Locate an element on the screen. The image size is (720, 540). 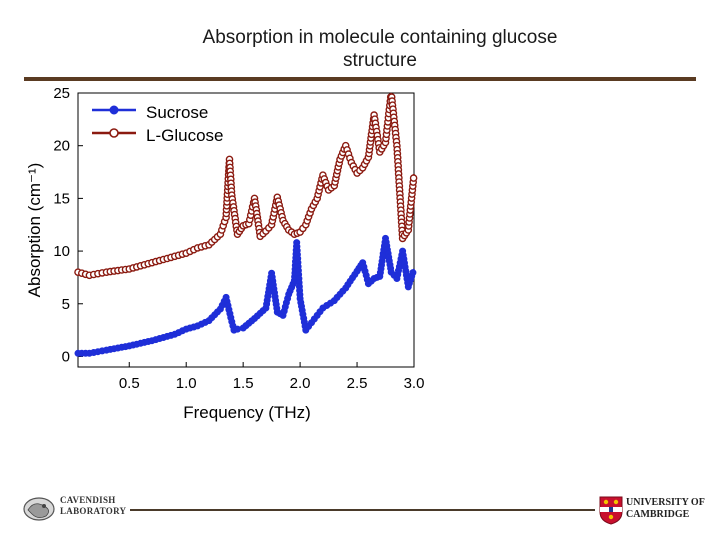
legend-label-glucose: L-Glucose is located at coordinates (184, 135).